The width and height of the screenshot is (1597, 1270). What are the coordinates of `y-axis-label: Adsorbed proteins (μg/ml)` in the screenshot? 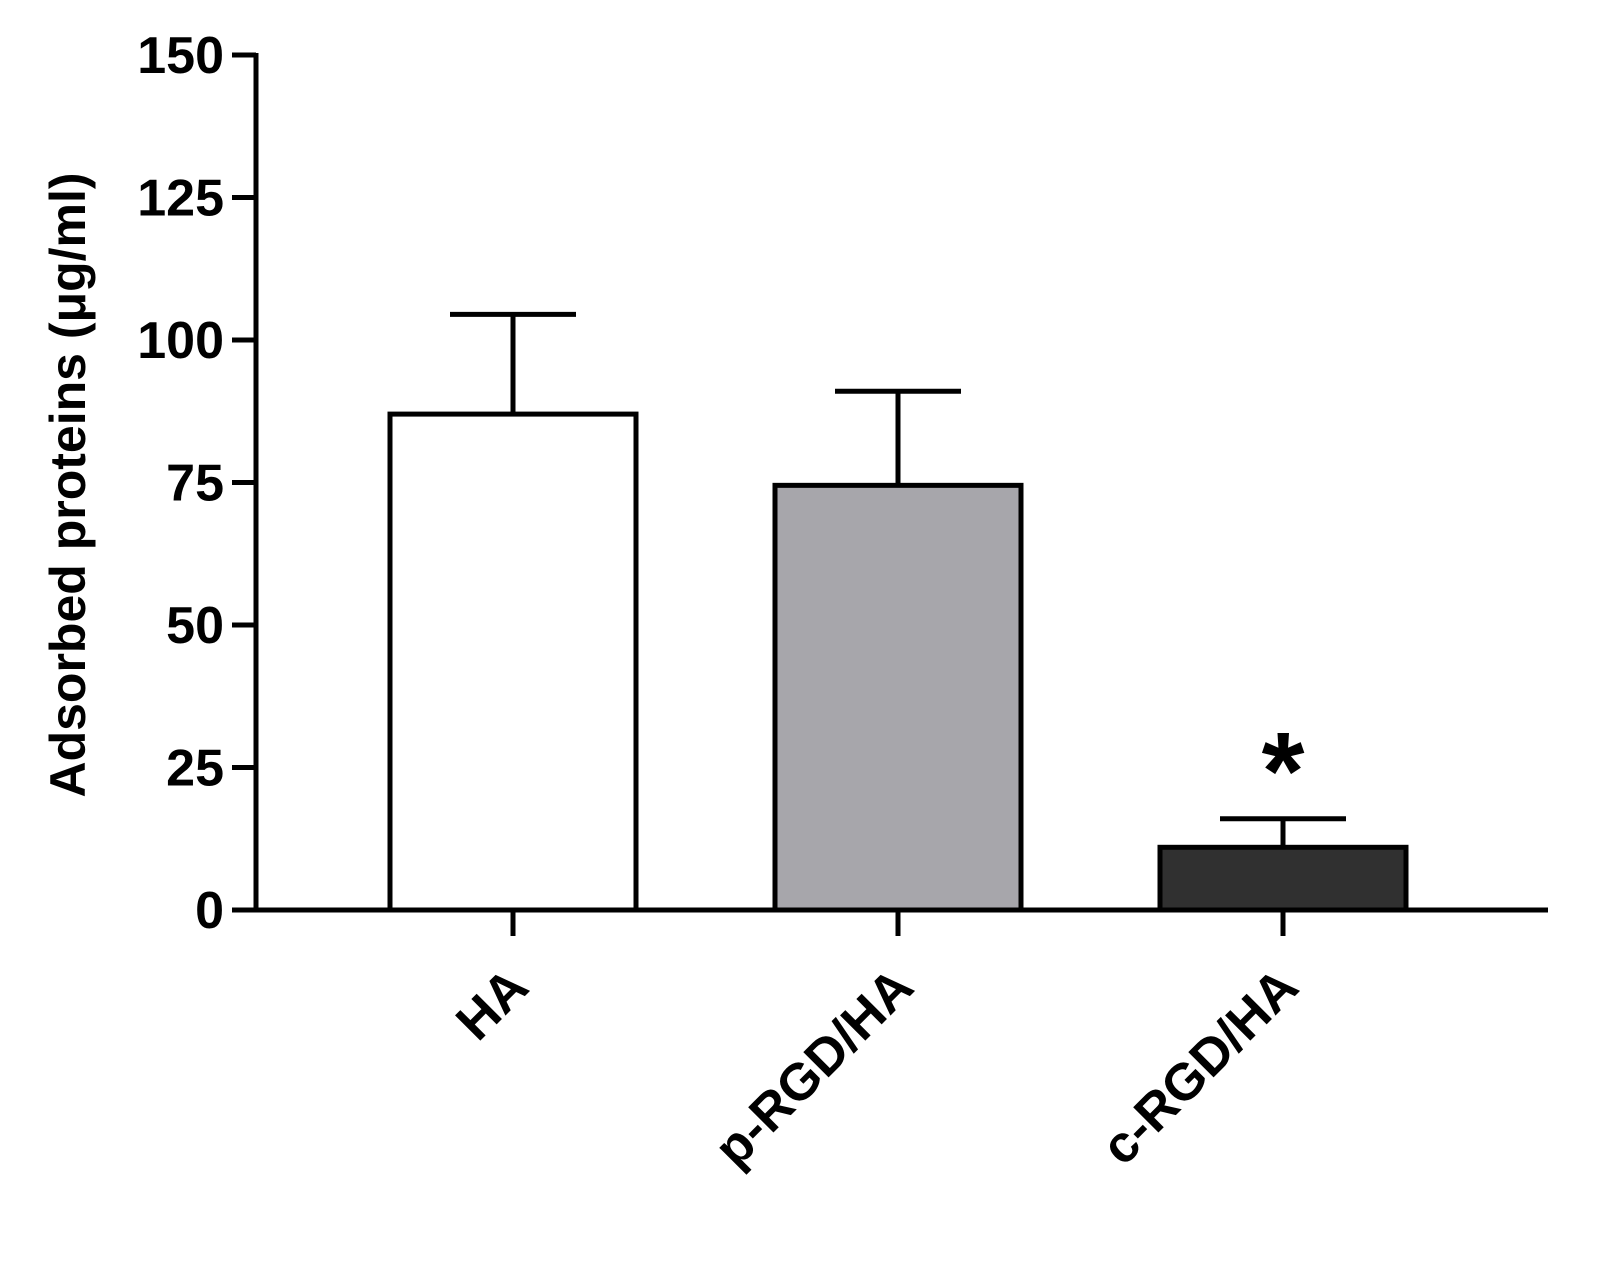 It's located at (68, 484).